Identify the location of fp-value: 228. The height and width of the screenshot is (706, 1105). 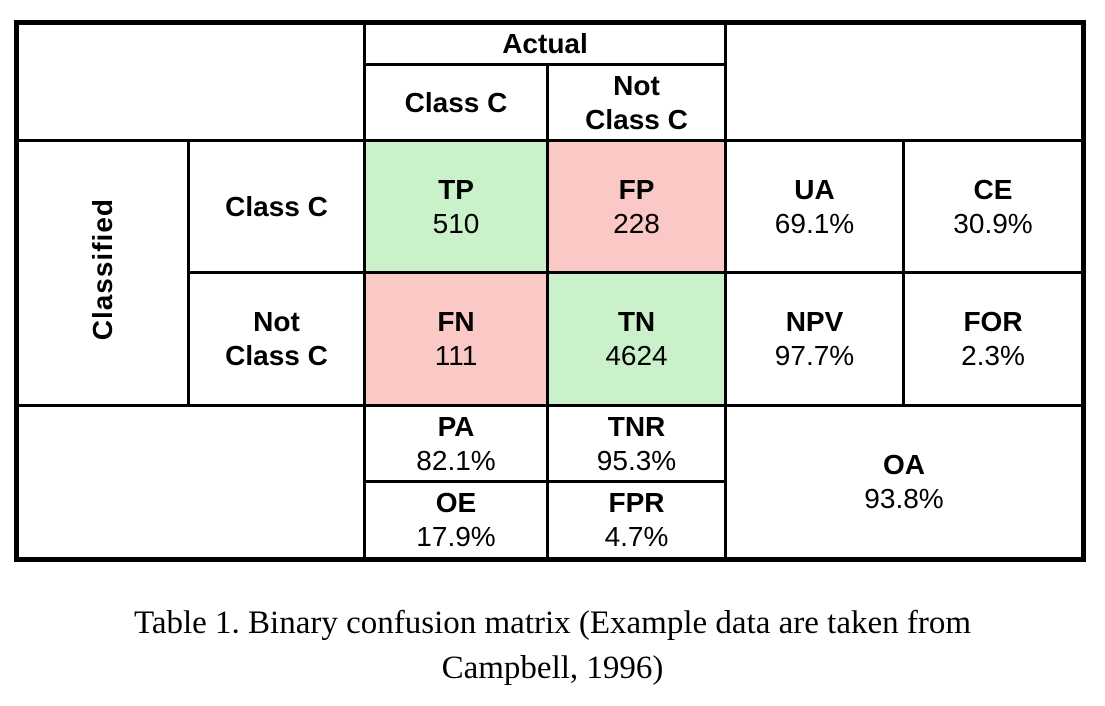
(636, 223).